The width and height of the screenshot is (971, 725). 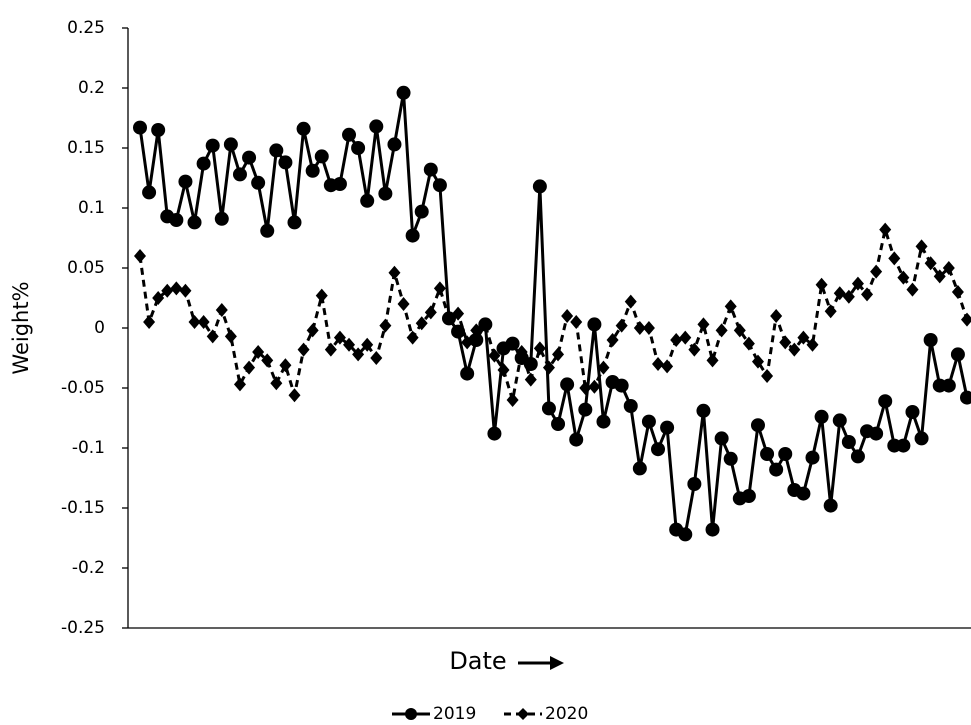 What do you see at coordinates (523, 714) in the screenshot?
I see `legend-marker` at bounding box center [523, 714].